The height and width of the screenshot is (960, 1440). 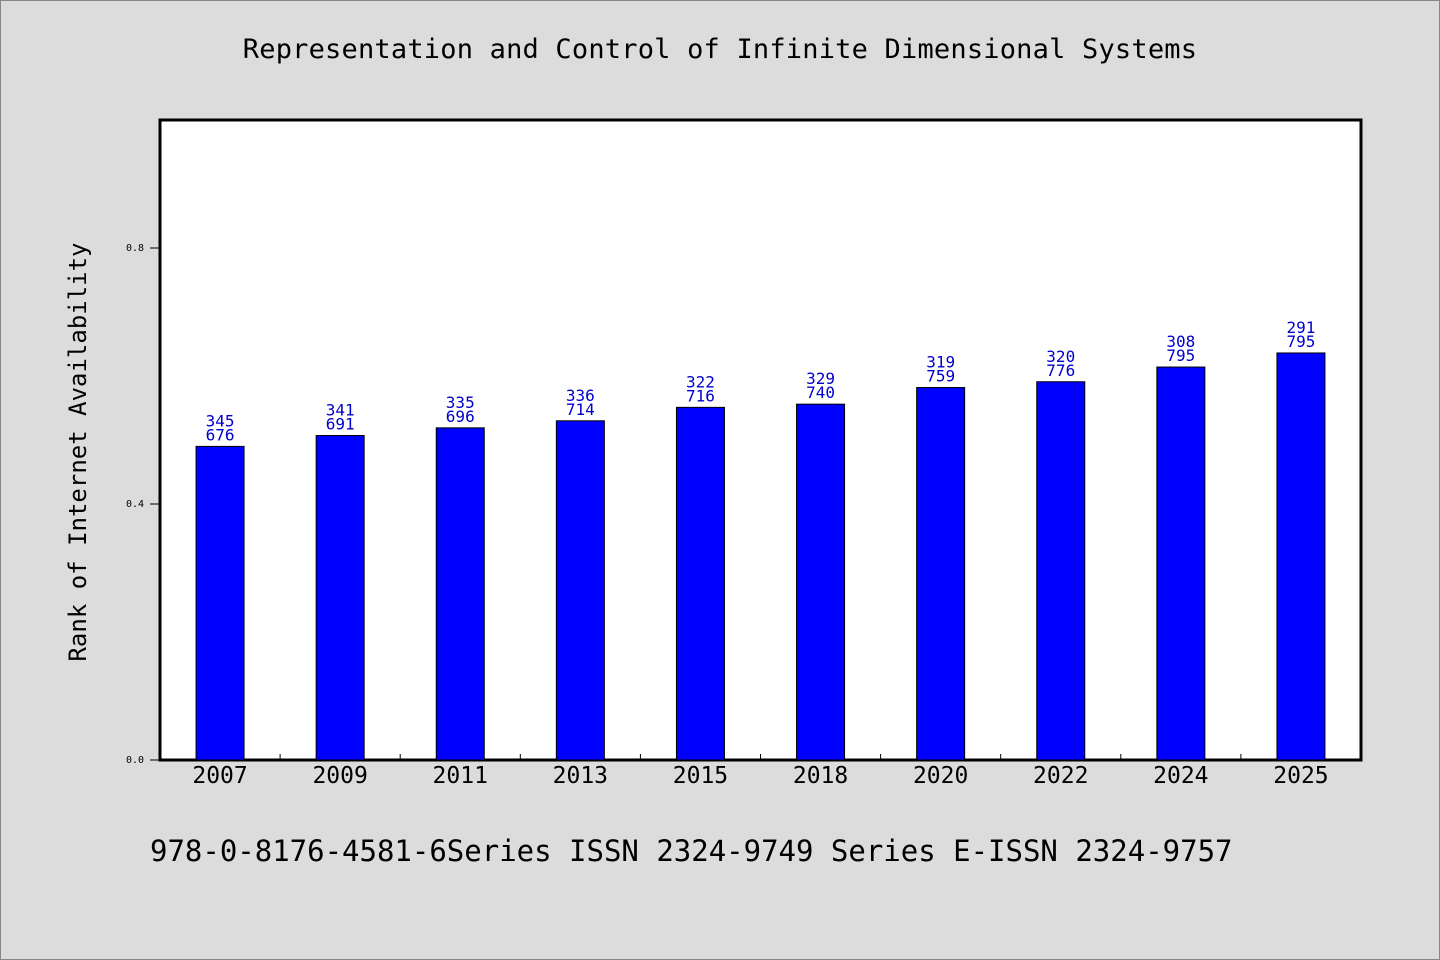 What do you see at coordinates (940, 376) in the screenshot?
I see `bar-label-bottom-2020: 759` at bounding box center [940, 376].